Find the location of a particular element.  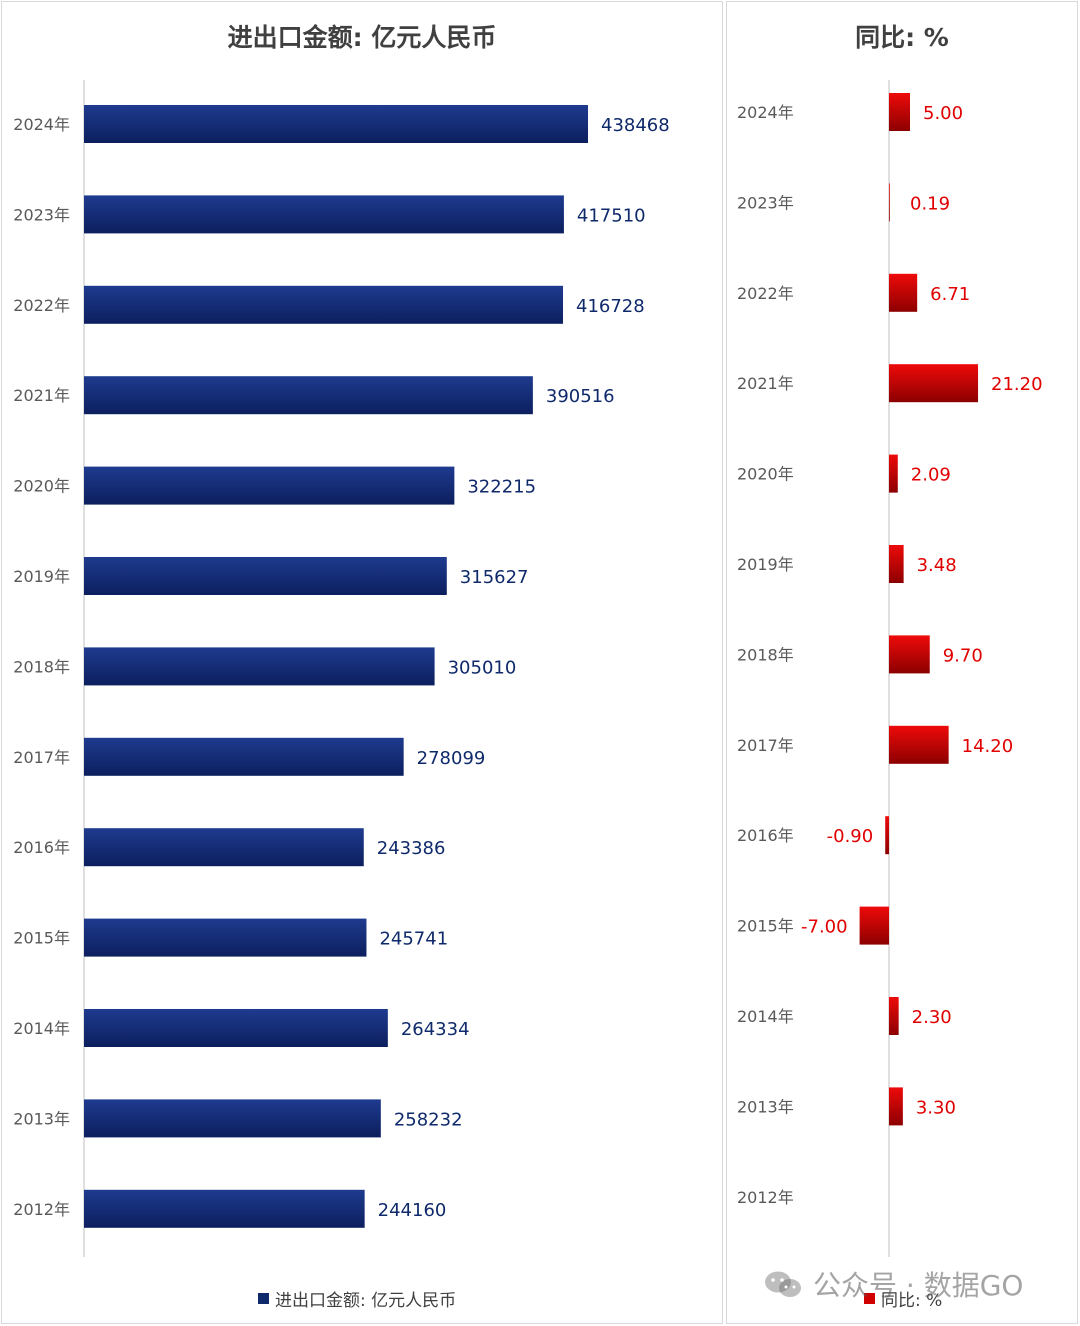

yoy-data-label: 3.30 is located at coordinates (936, 1107).